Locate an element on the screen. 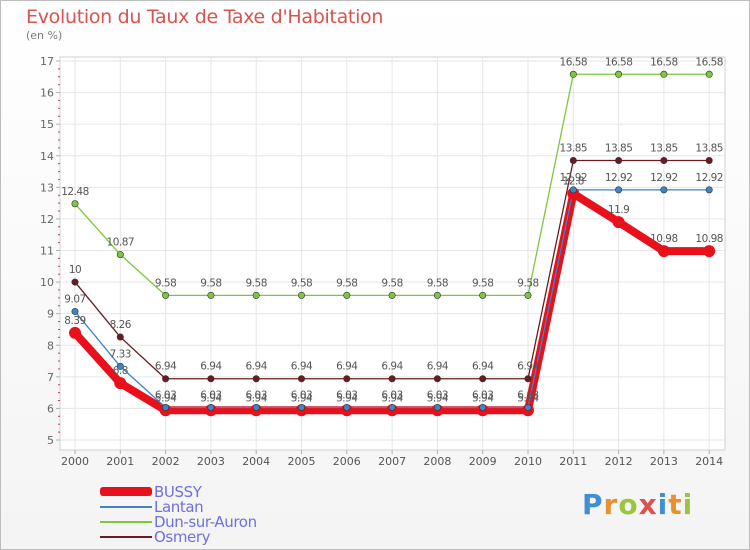 Image resolution: width=750 pixels, height=550 pixels. y-tick-label: 14 is located at coordinates (47, 156).